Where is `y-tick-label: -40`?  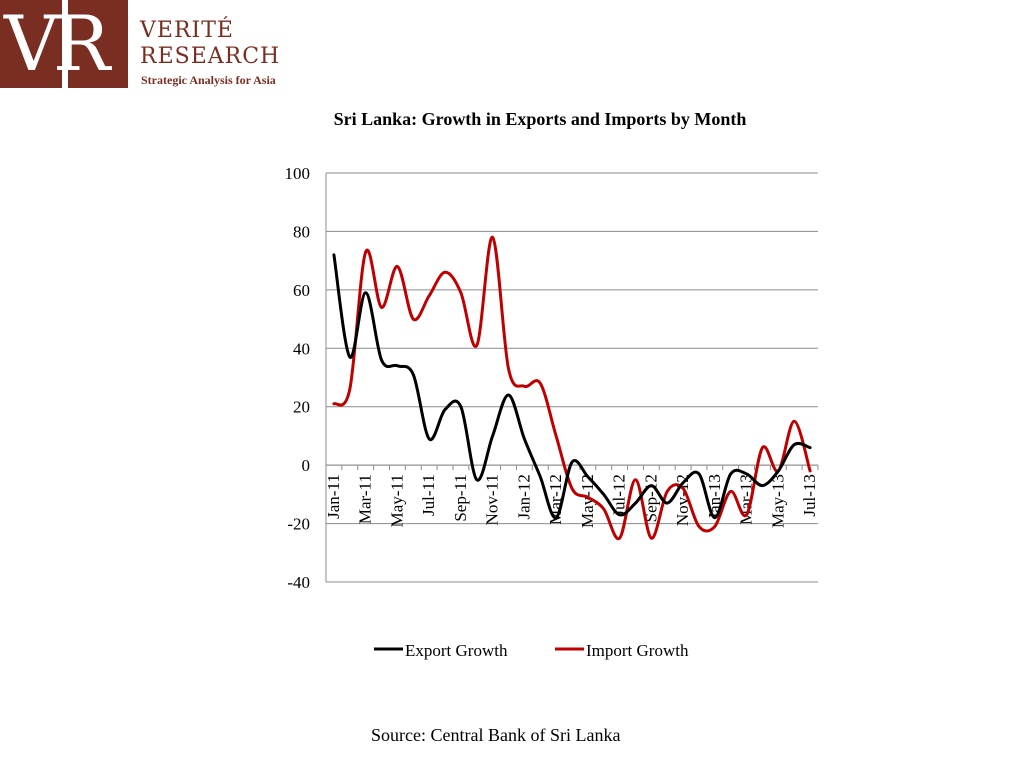
y-tick-label: -40 is located at coordinates (298, 582).